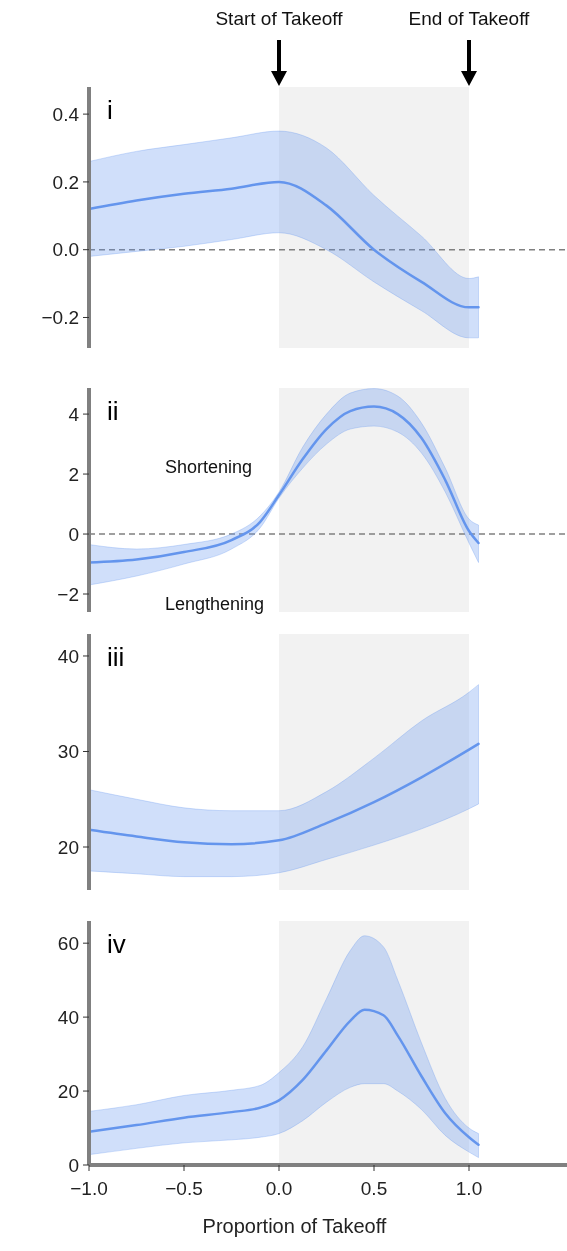  What do you see at coordinates (60, 318) in the screenshot?
I see `y-tick-label: −0.2` at bounding box center [60, 318].